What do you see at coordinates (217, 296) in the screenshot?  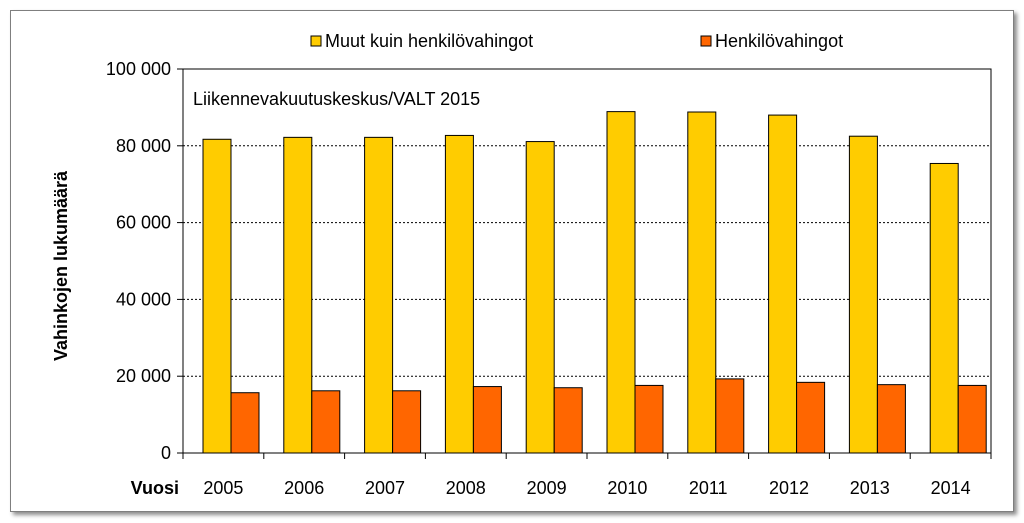 I see `bar-muut-2005` at bounding box center [217, 296].